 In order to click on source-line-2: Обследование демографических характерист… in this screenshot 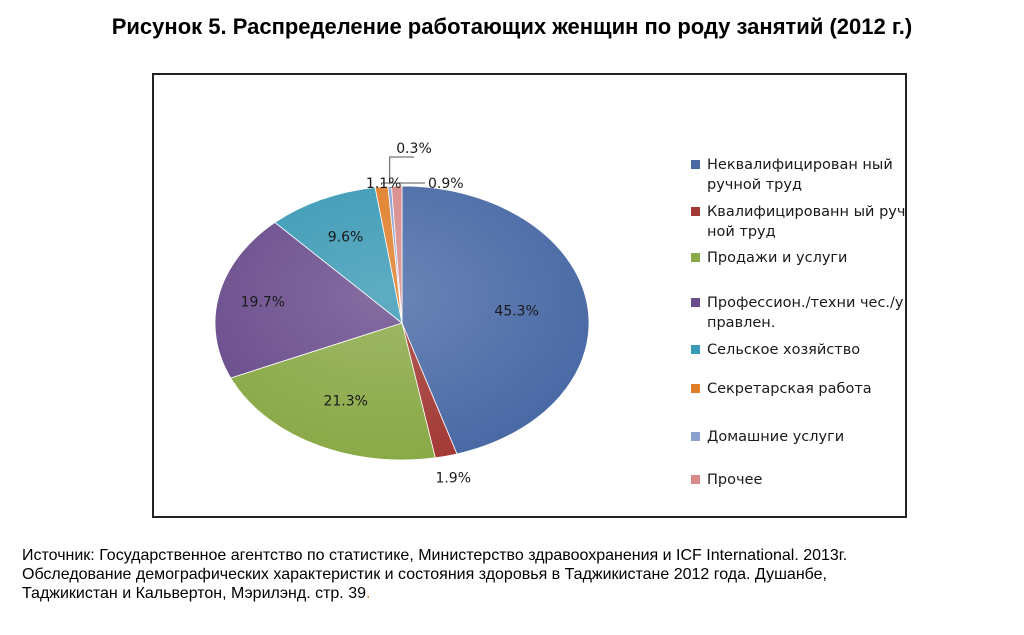, I will do `click(424, 574)`.